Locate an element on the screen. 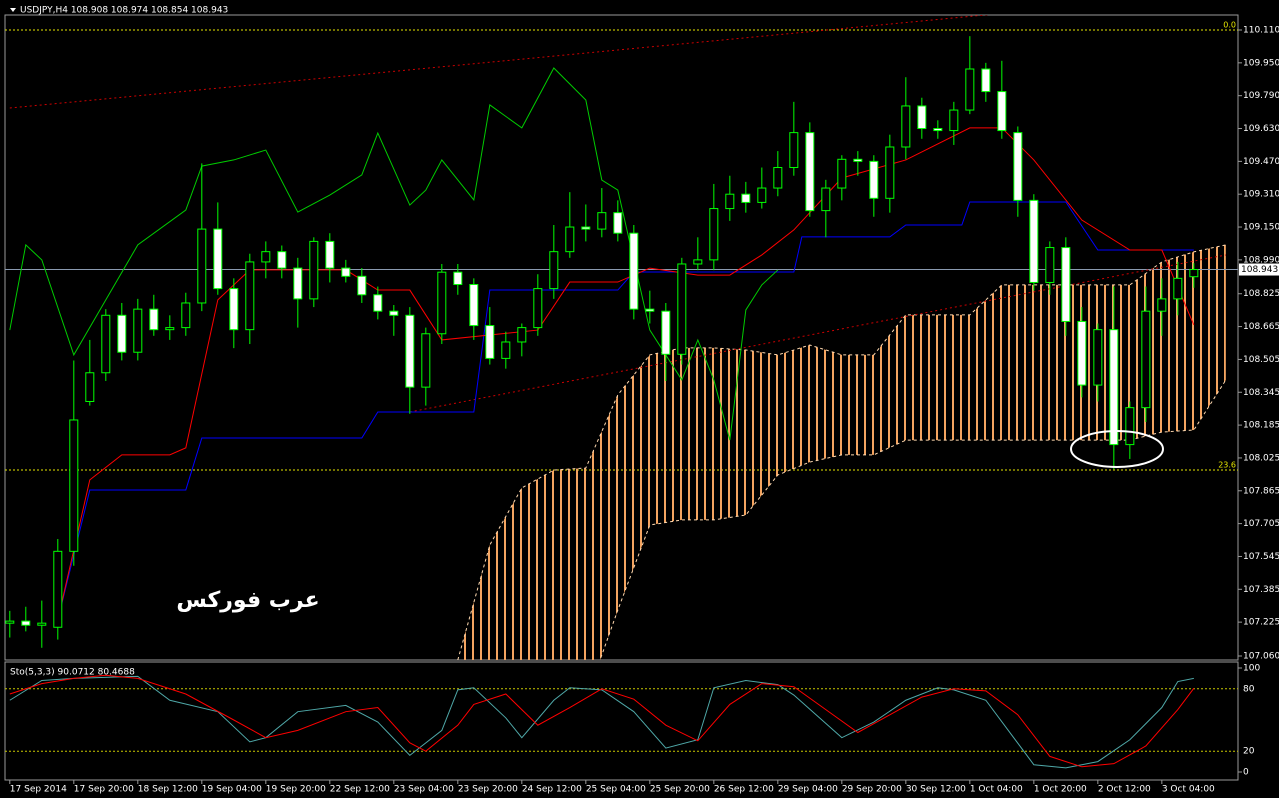 Image resolution: width=1279 pixels, height=798 pixels. x-tick-label: 2 Oct 12:00 is located at coordinates (1124, 790).